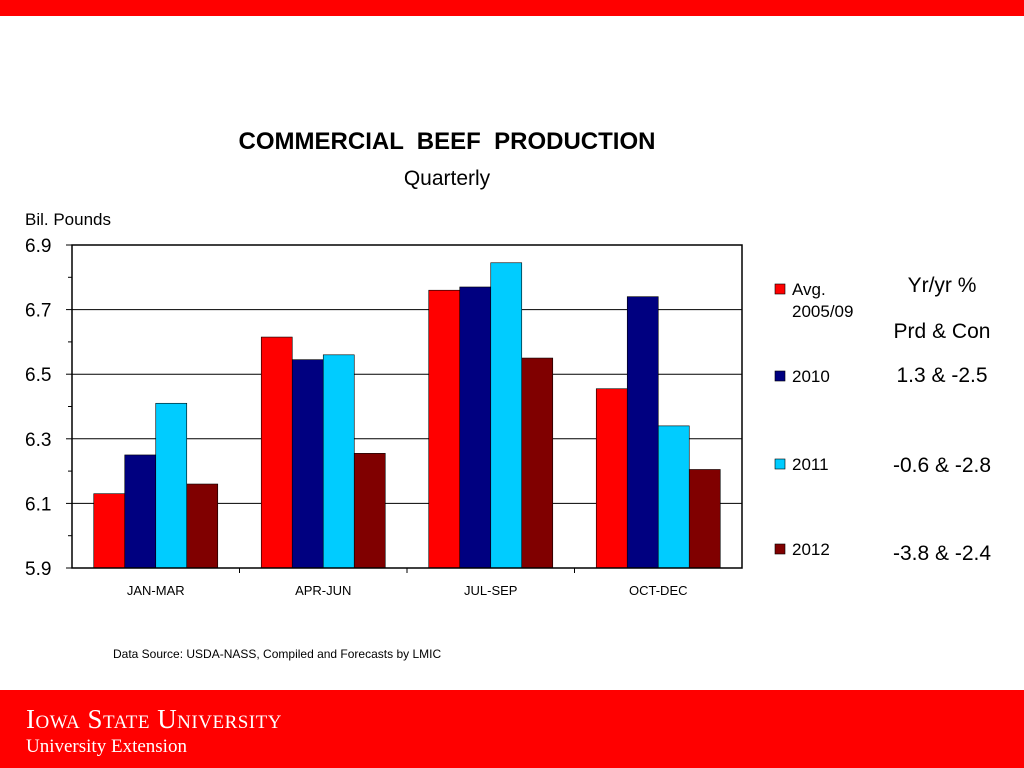 The image size is (1024, 768). Describe the element at coordinates (813, 419) in the screenshot. I see `legend: Avg. 2005/09 2010 2011 2012` at that location.